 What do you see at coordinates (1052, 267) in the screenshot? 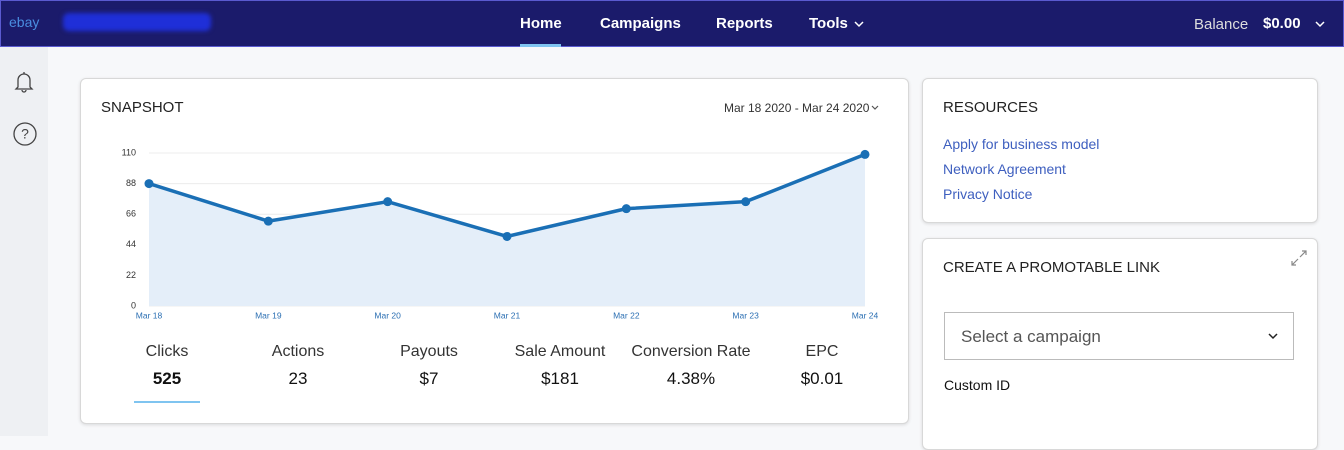
I see `card-title: CREATE A PROMOTABLE LINK` at bounding box center [1052, 267].